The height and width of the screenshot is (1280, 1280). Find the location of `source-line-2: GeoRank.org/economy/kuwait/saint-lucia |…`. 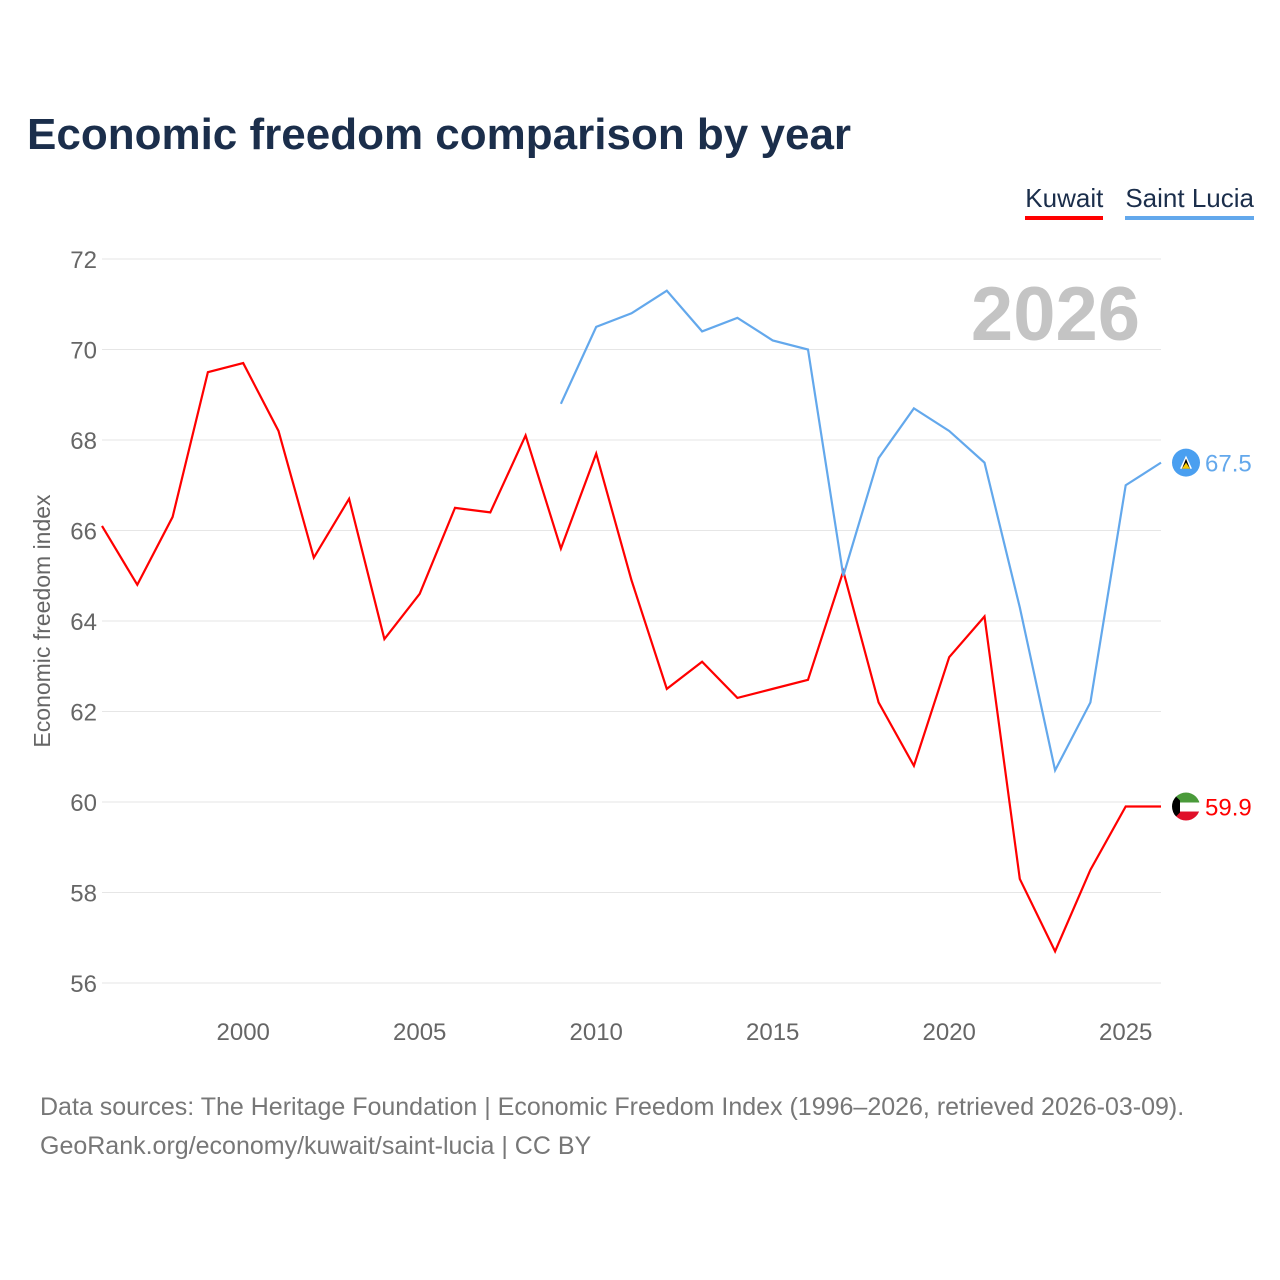

source-line-2: GeoRank.org/economy/kuwait/saint-lucia |… is located at coordinates (316, 1146).